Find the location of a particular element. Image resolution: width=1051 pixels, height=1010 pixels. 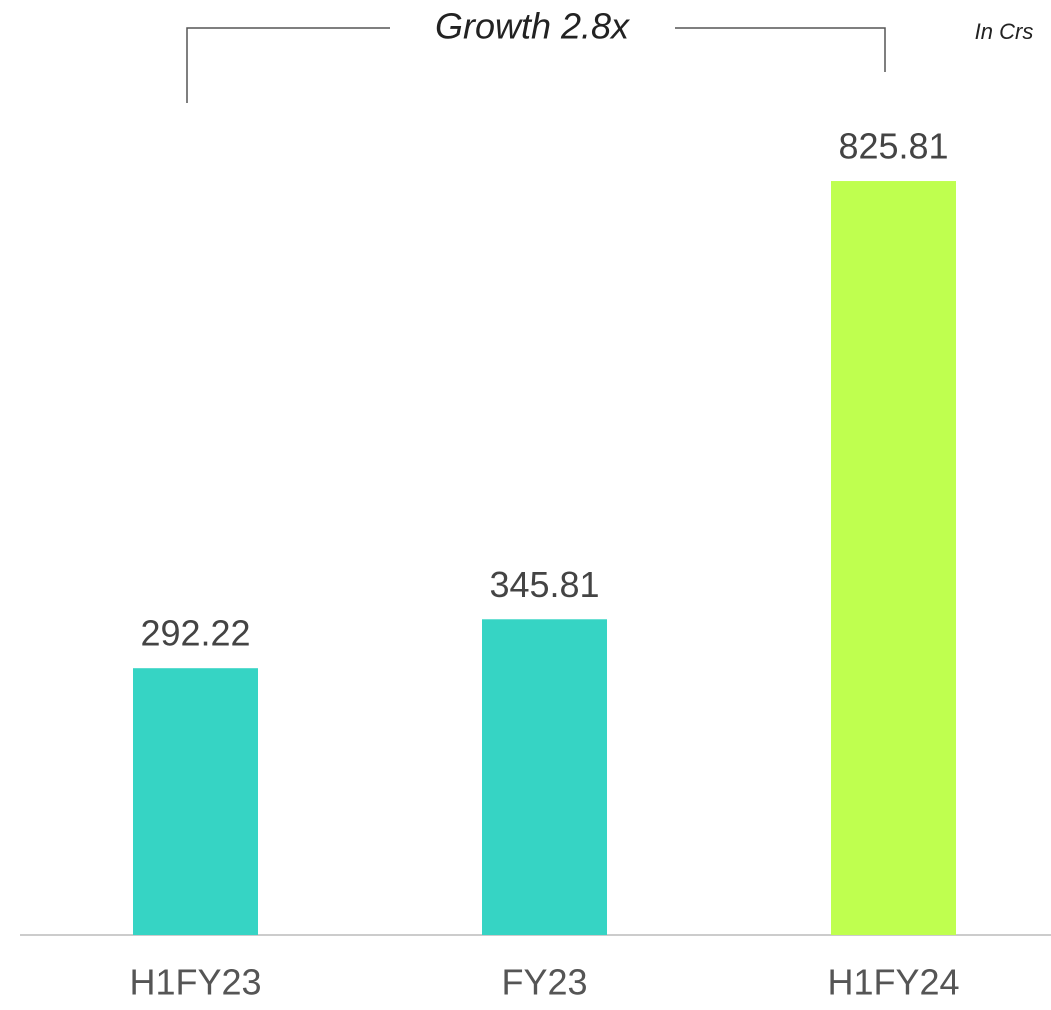

bracket-left is located at coordinates (288, 65).